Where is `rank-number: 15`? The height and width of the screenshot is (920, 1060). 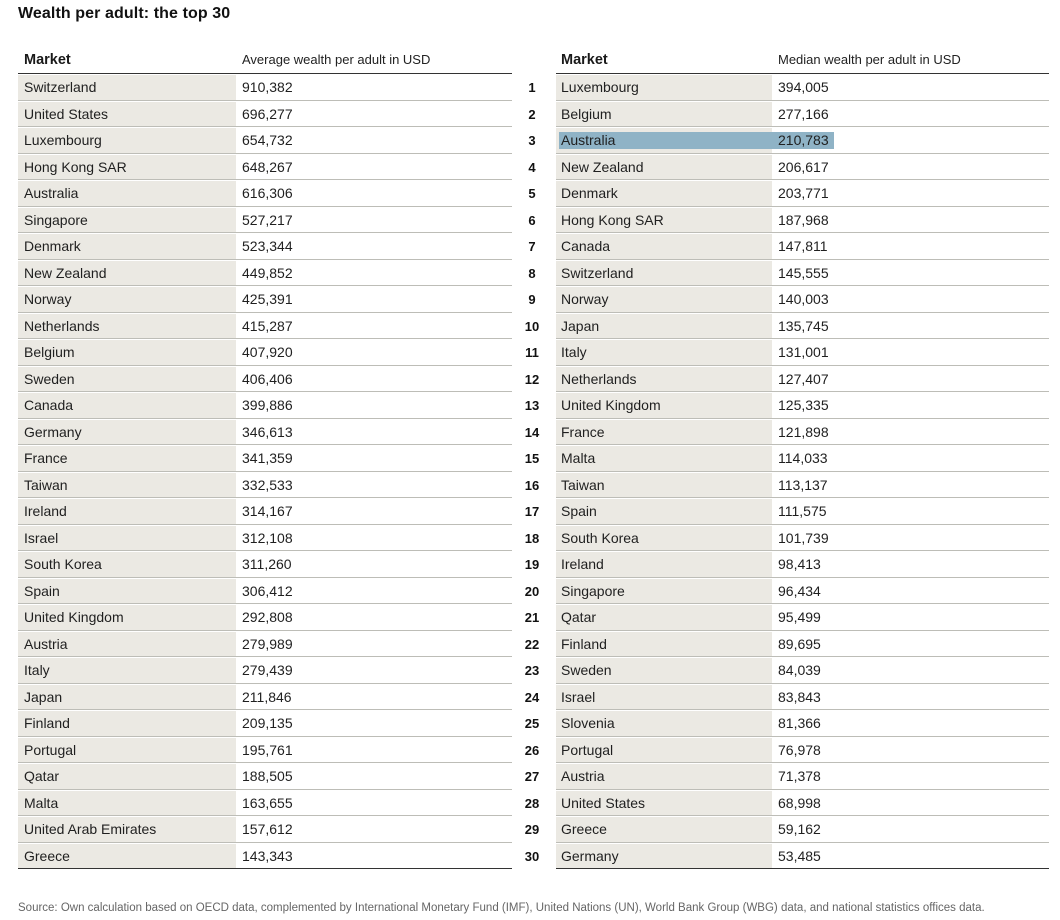
rank-number: 15 is located at coordinates (532, 458).